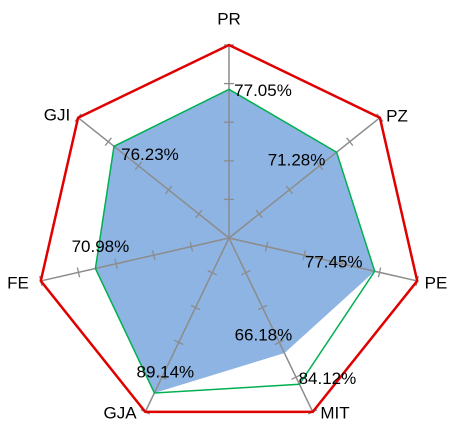 The width and height of the screenshot is (451, 428). I want to click on data-label: 76.23%, so click(150, 154).